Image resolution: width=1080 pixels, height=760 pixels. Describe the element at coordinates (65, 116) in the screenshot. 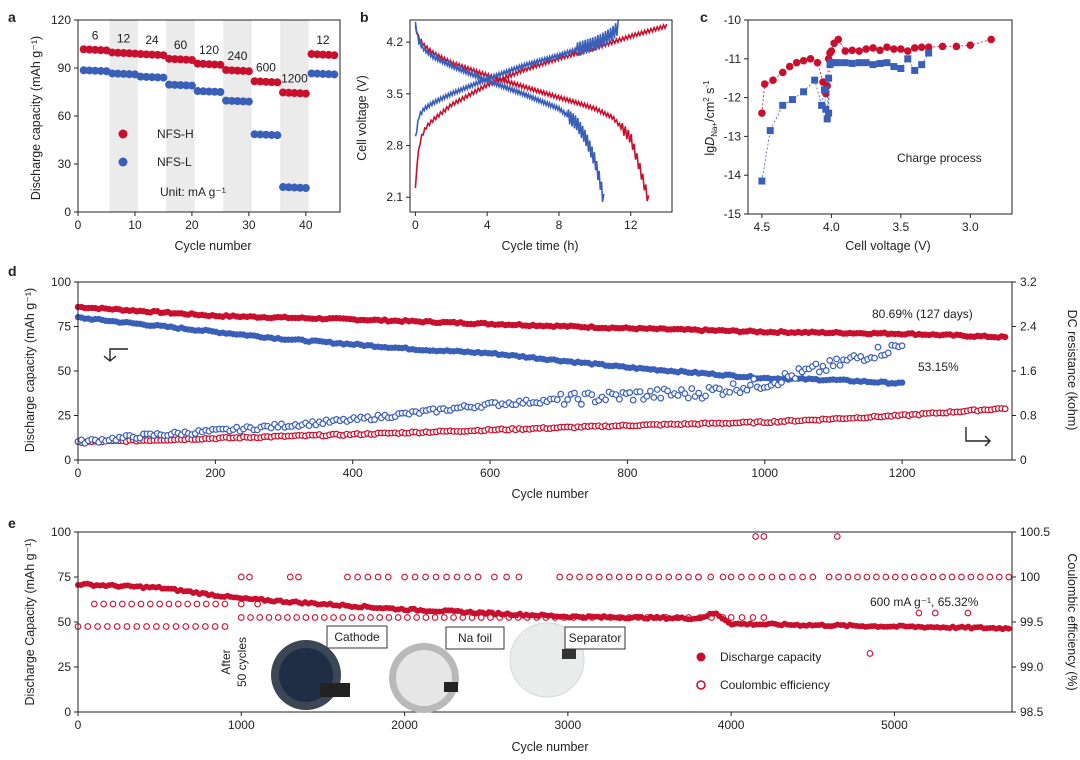

I see `panel-a-ytick-label: 60` at that location.